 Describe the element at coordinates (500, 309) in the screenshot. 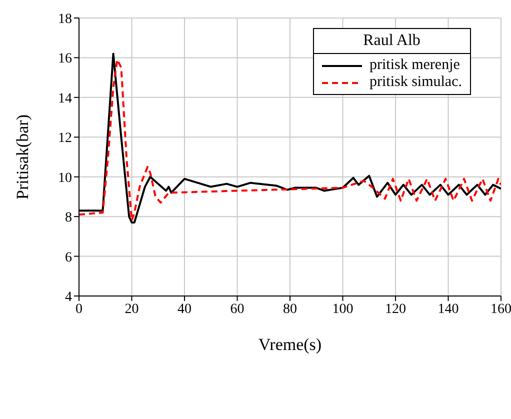

I see `x-tick-label: 160` at that location.